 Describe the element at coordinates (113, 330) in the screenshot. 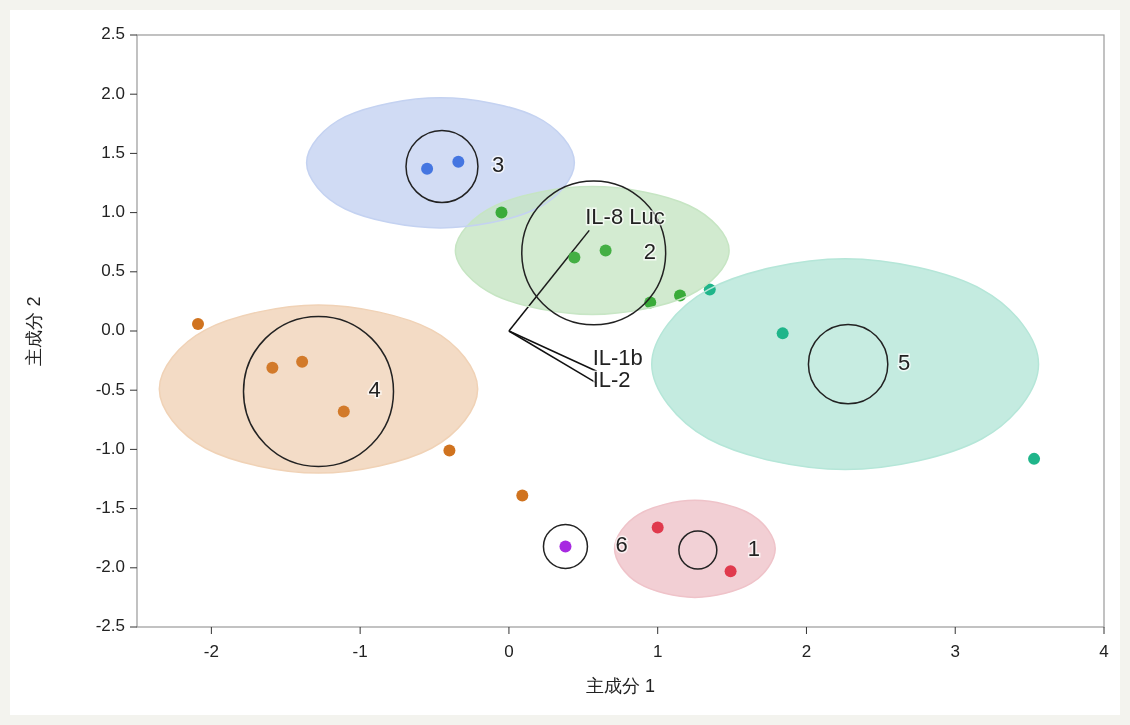

I see `y-tick-label: 0.0` at that location.